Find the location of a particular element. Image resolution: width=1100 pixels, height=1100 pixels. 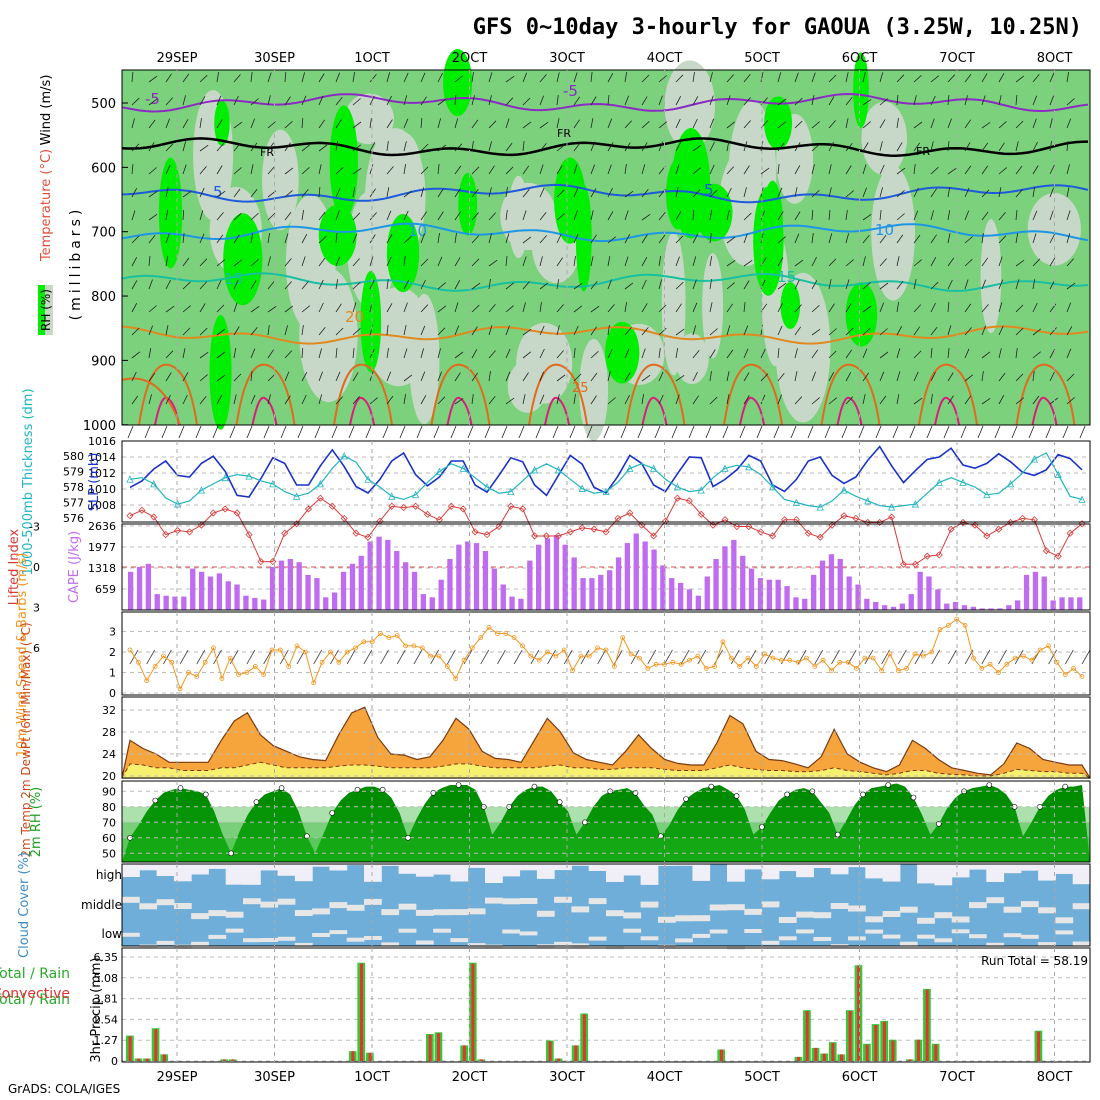

date-label-top: 3OCT is located at coordinates (567, 58).